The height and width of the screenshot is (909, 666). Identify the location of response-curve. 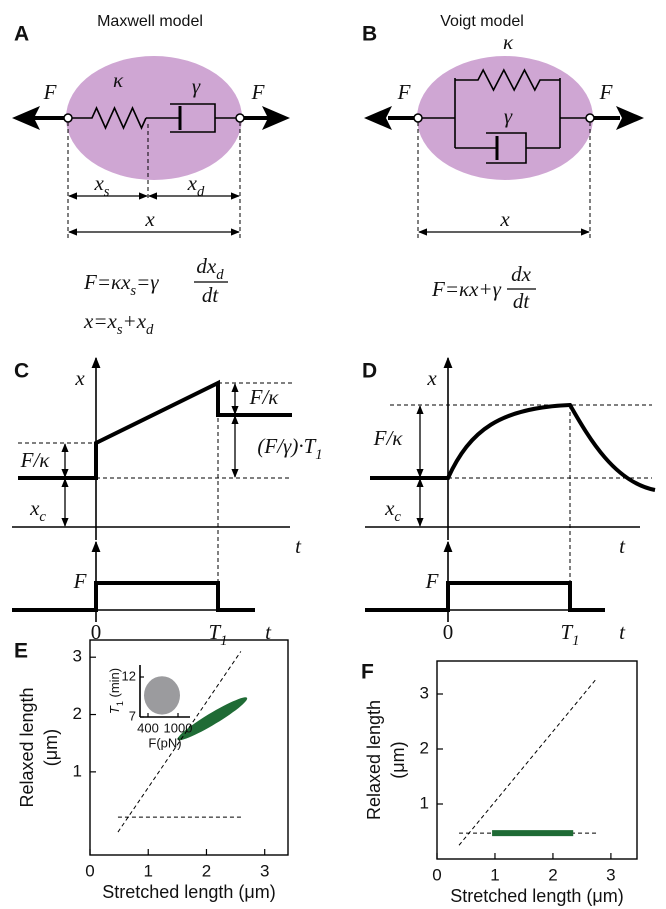
(155, 429).